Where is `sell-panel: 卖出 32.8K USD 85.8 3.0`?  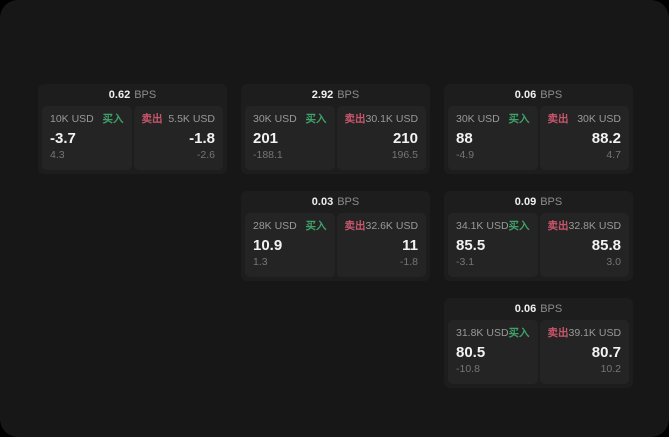
sell-panel: 卖出 32.8K USD 85.8 3.0 is located at coordinates (584, 245).